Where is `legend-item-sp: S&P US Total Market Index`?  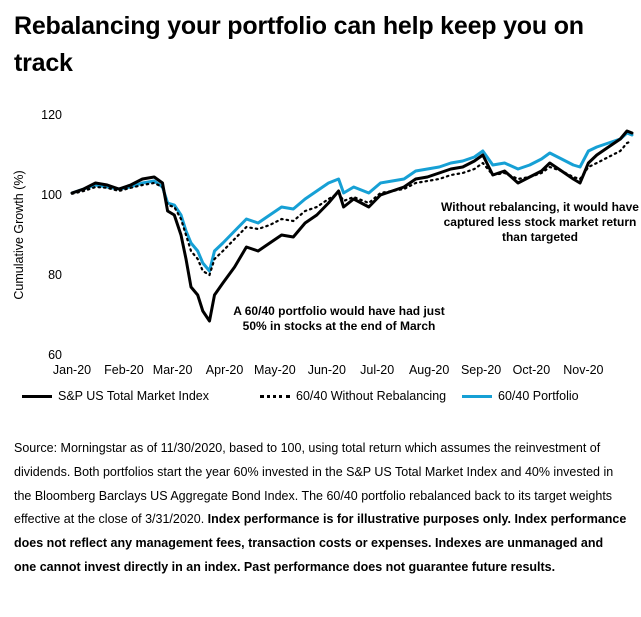 legend-item-sp: S&P US Total Market Index is located at coordinates (115, 396).